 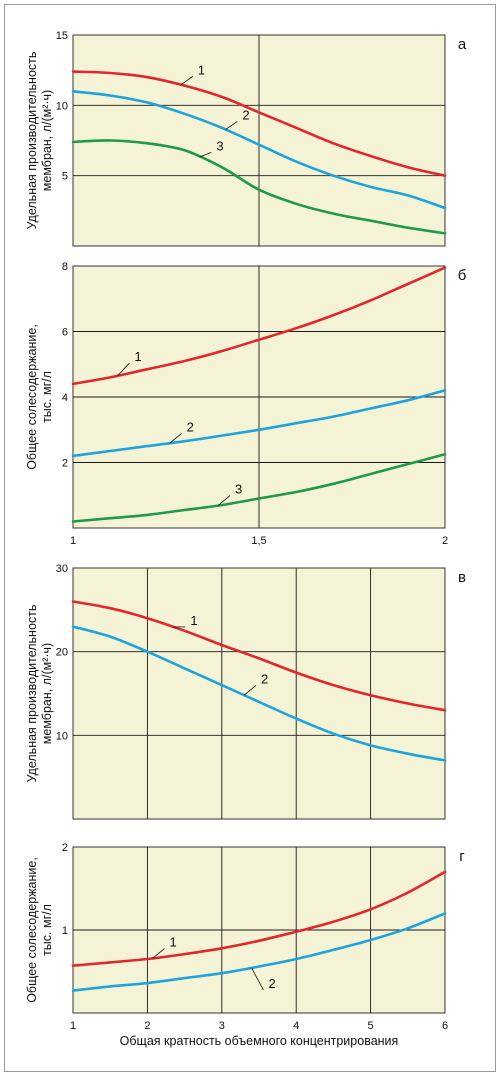 What do you see at coordinates (462, 577) in the screenshot?
I see `panel-letter: в` at bounding box center [462, 577].